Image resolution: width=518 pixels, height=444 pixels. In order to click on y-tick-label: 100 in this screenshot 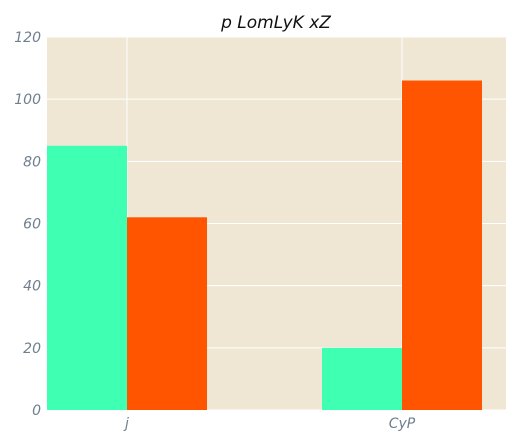, I will do `click(27, 100)`.